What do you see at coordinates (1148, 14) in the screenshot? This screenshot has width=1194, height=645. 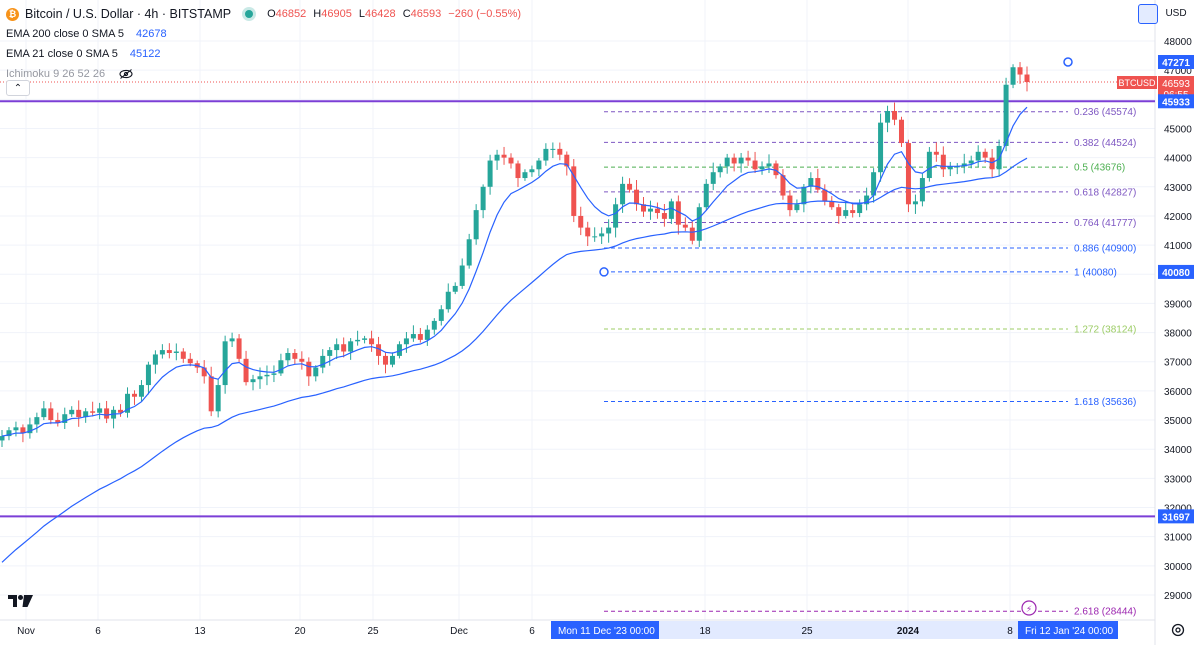 I see `screenshot-icon` at bounding box center [1148, 14].